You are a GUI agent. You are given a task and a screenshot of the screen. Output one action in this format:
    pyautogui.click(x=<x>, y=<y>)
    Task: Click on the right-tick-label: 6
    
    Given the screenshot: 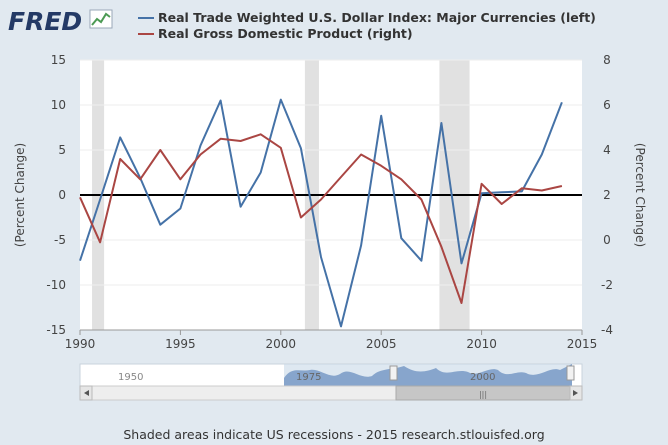 What is the action you would take?
    pyautogui.click(x=607, y=105)
    